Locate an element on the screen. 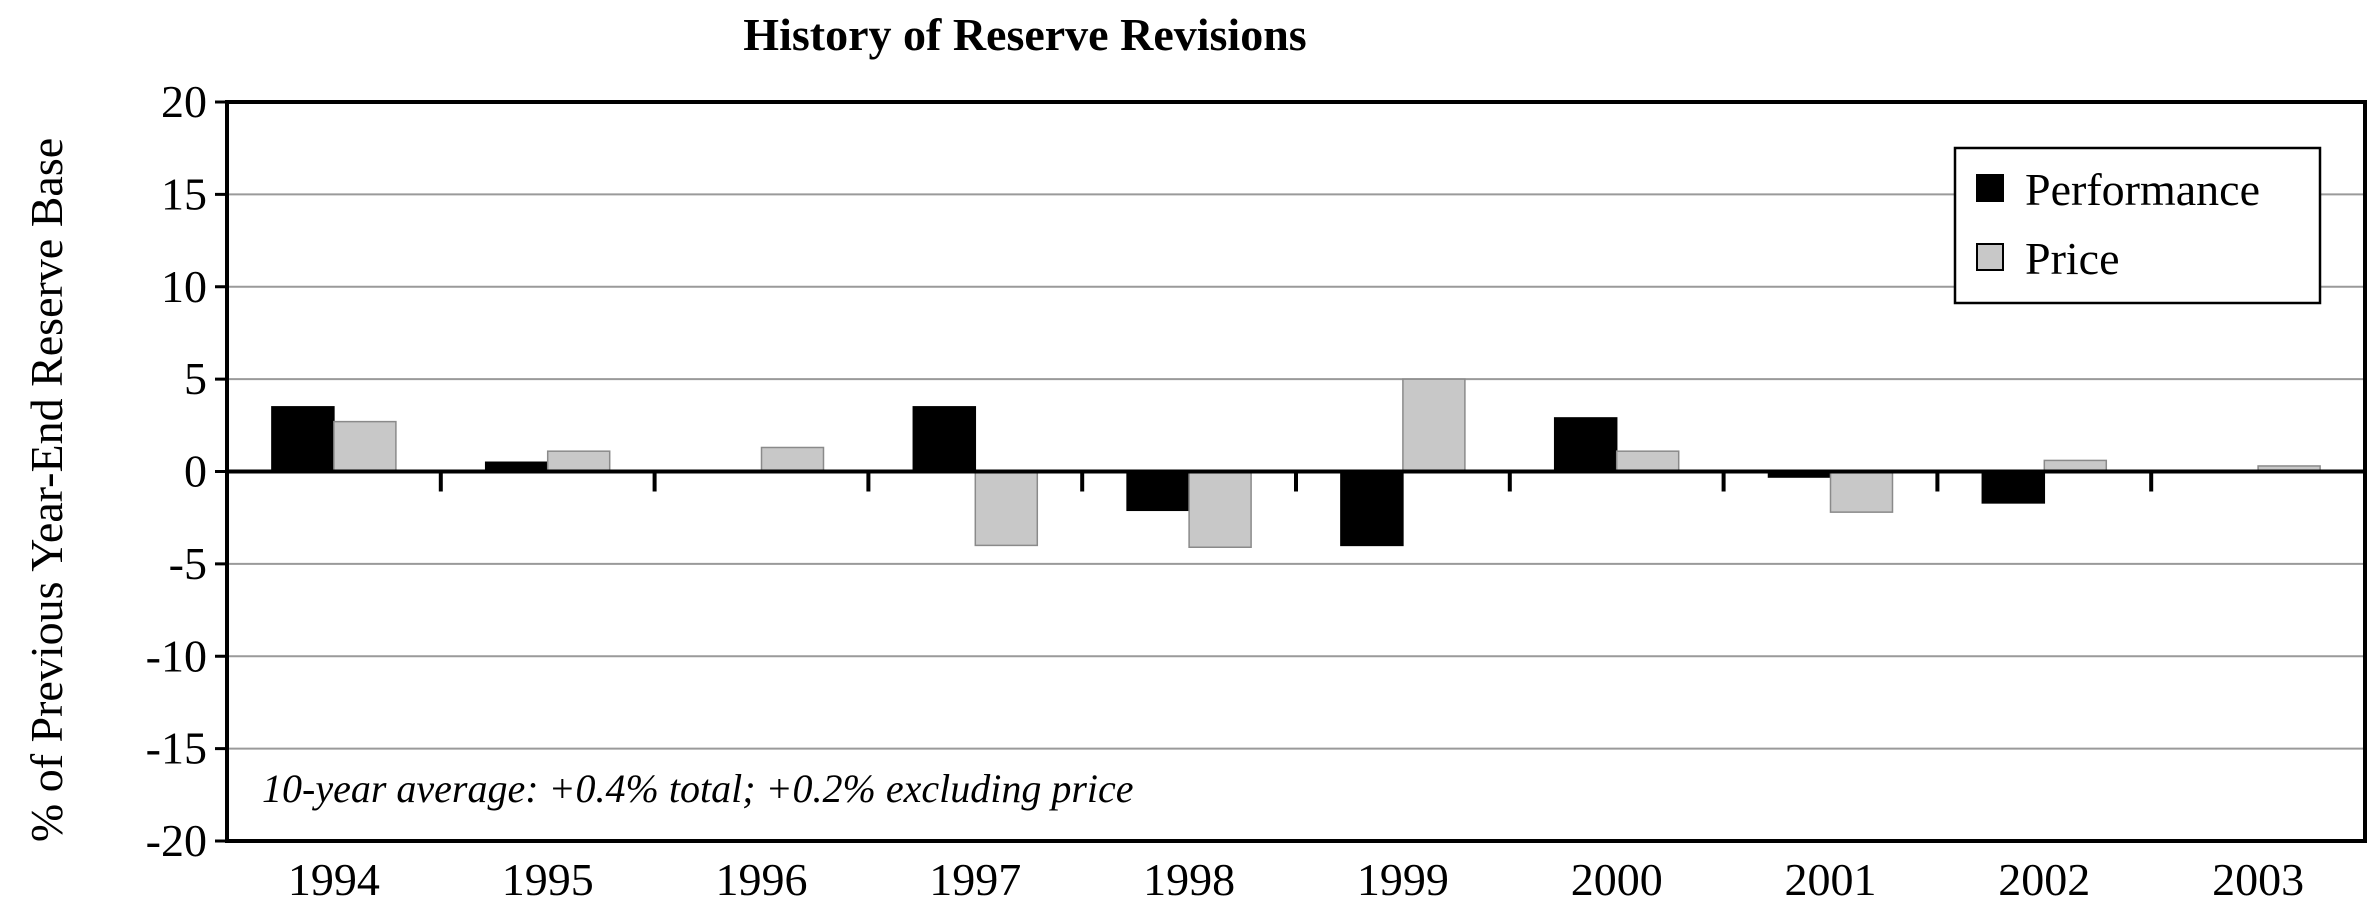 The image size is (2374, 913). legend-swatch-performance is located at coordinates (1990, 188).